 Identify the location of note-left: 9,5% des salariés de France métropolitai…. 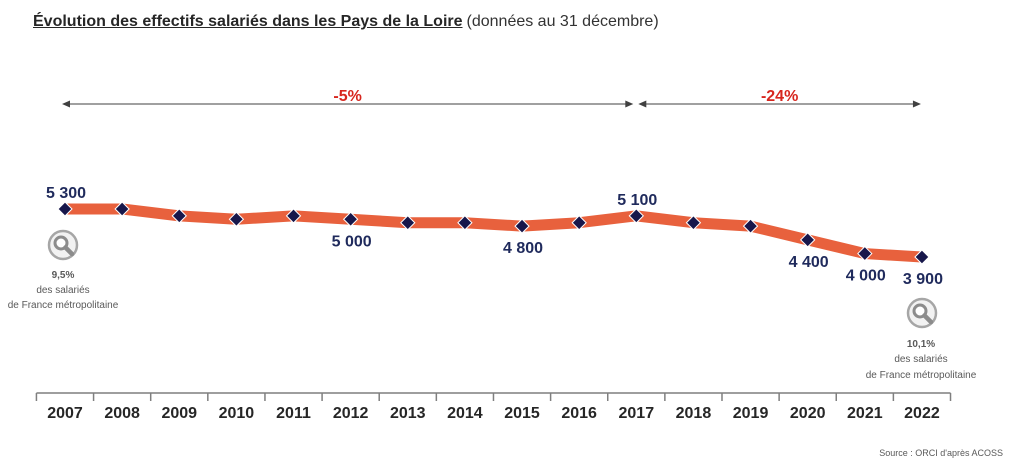
(63, 270).